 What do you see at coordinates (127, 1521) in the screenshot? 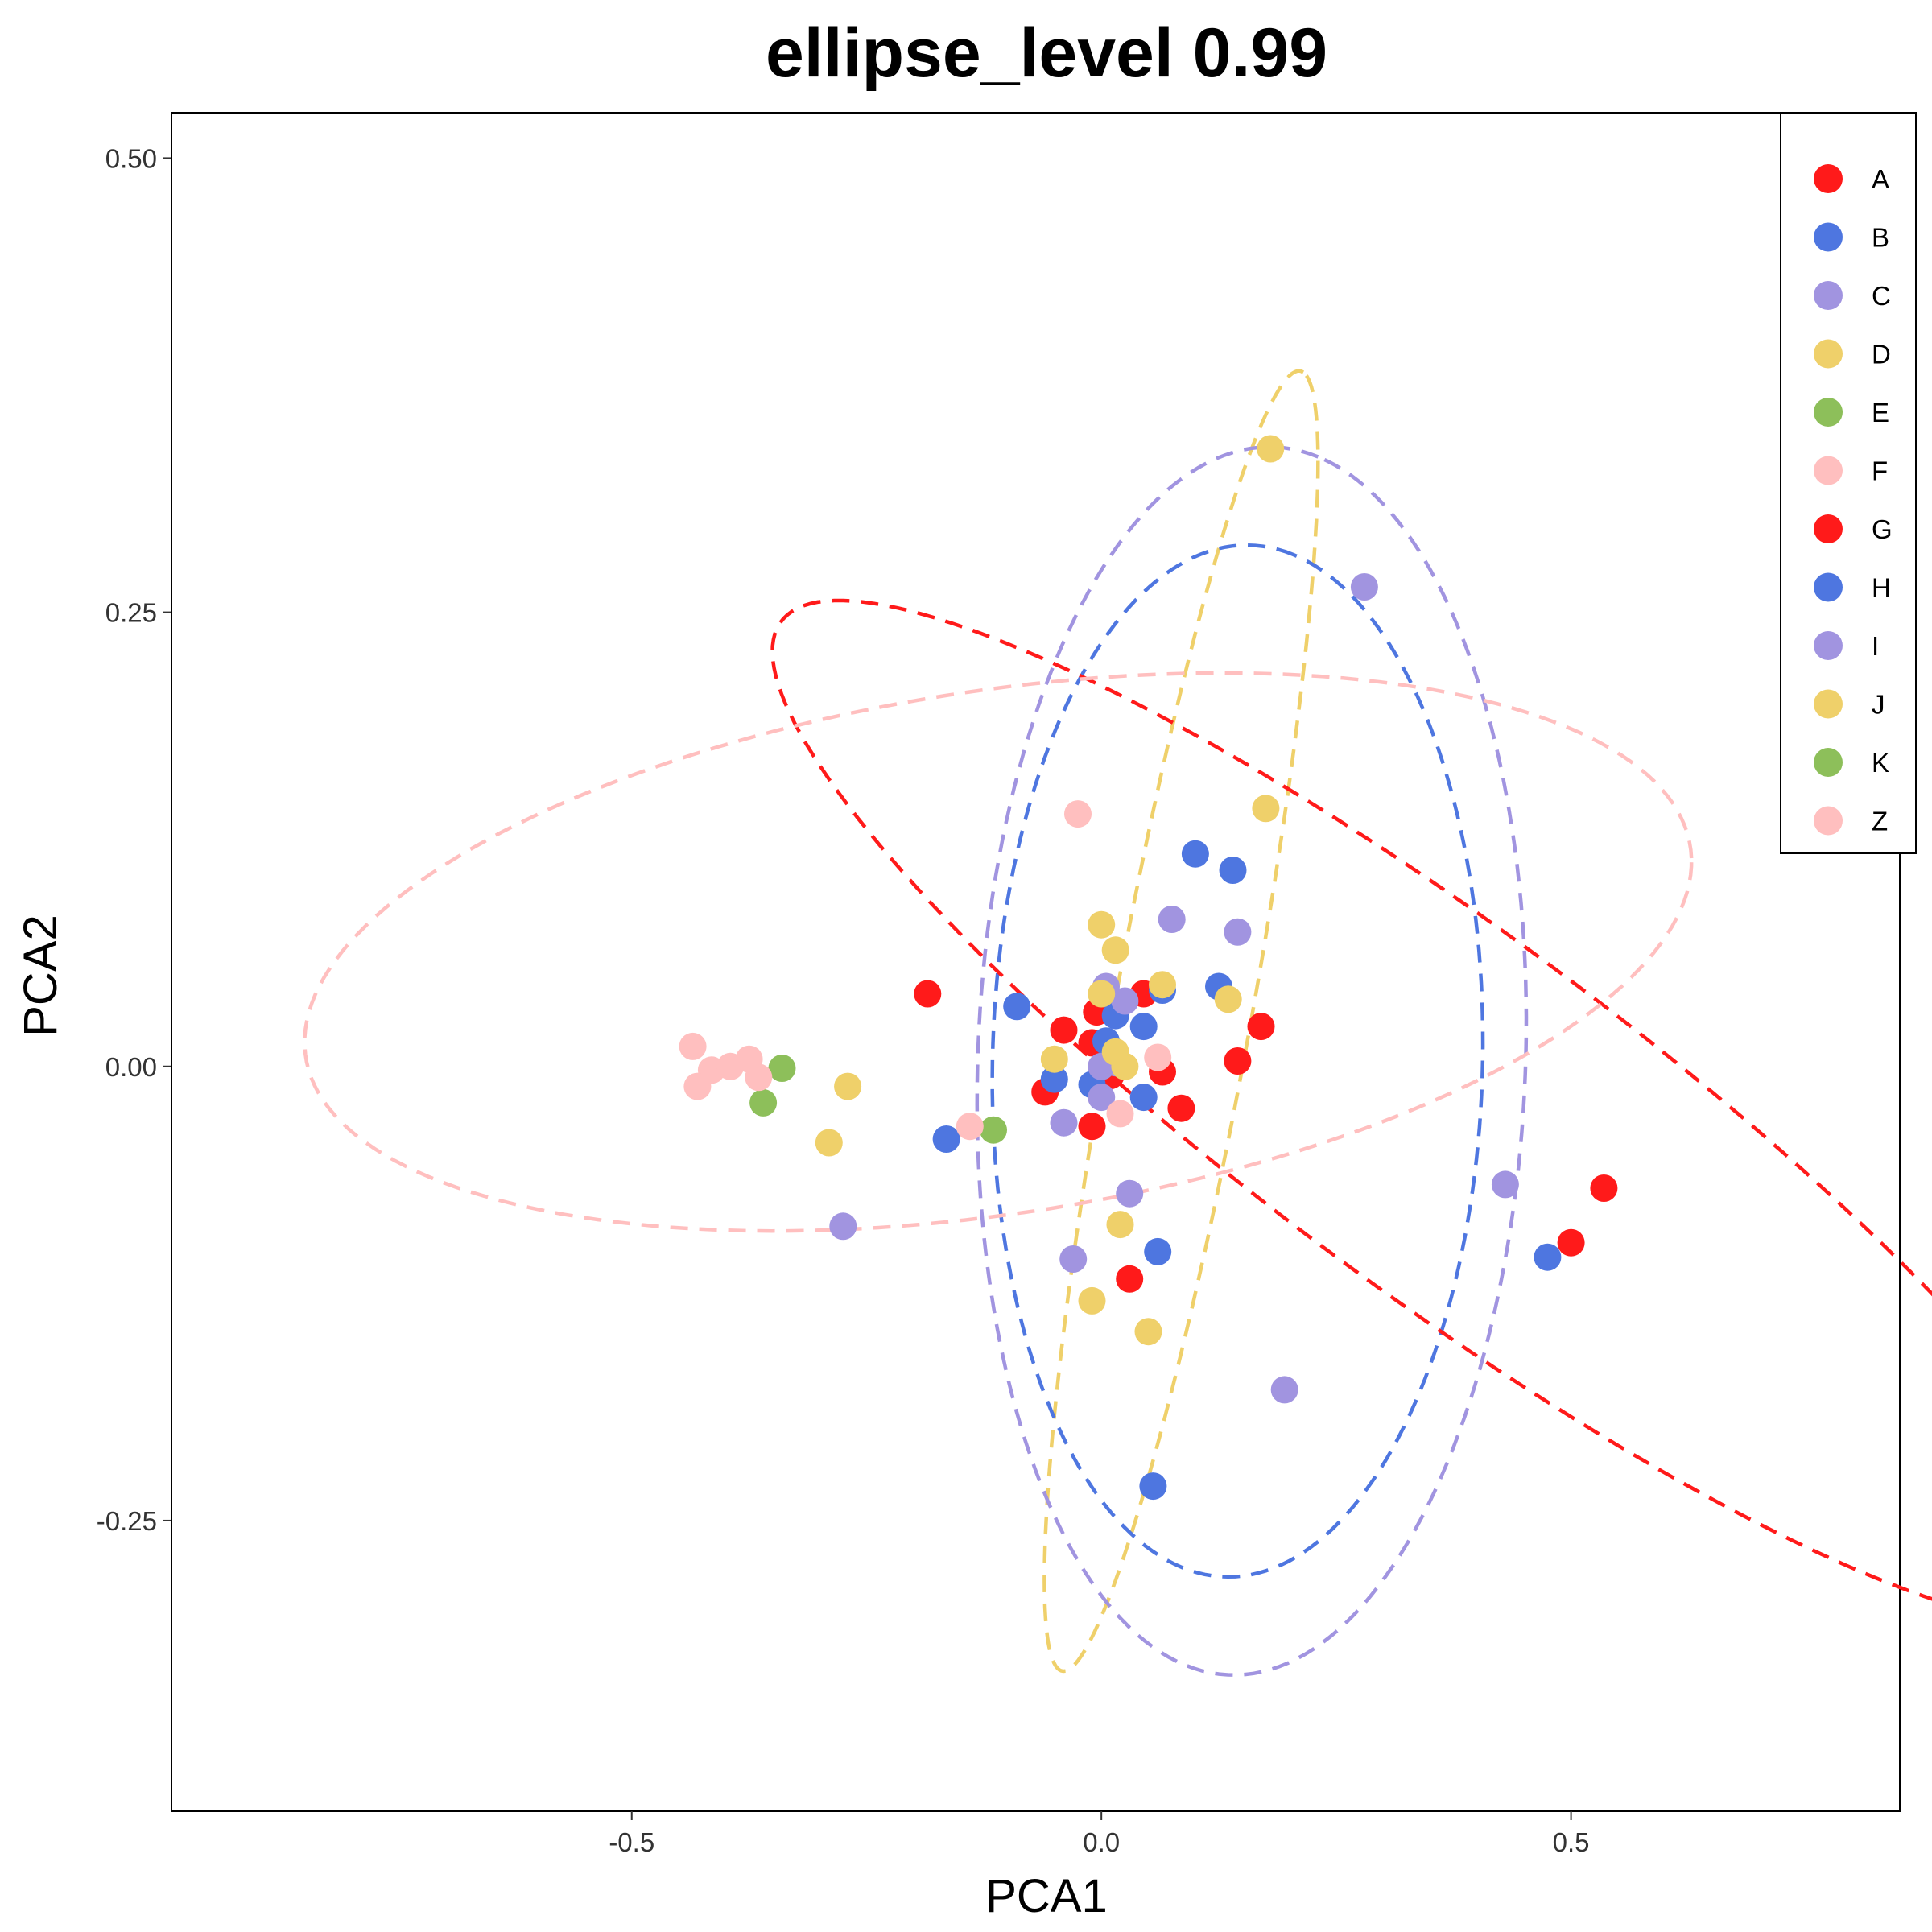
I see `y-tick-label: -0.25` at bounding box center [127, 1521].